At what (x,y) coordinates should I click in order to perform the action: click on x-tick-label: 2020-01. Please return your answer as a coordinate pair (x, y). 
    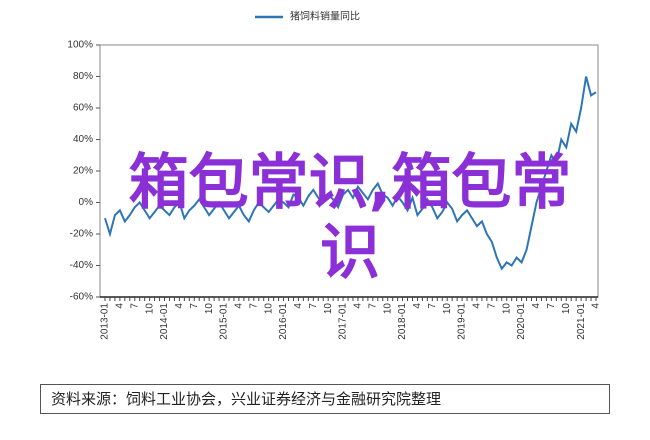
    Looking at the image, I should click on (521, 321).